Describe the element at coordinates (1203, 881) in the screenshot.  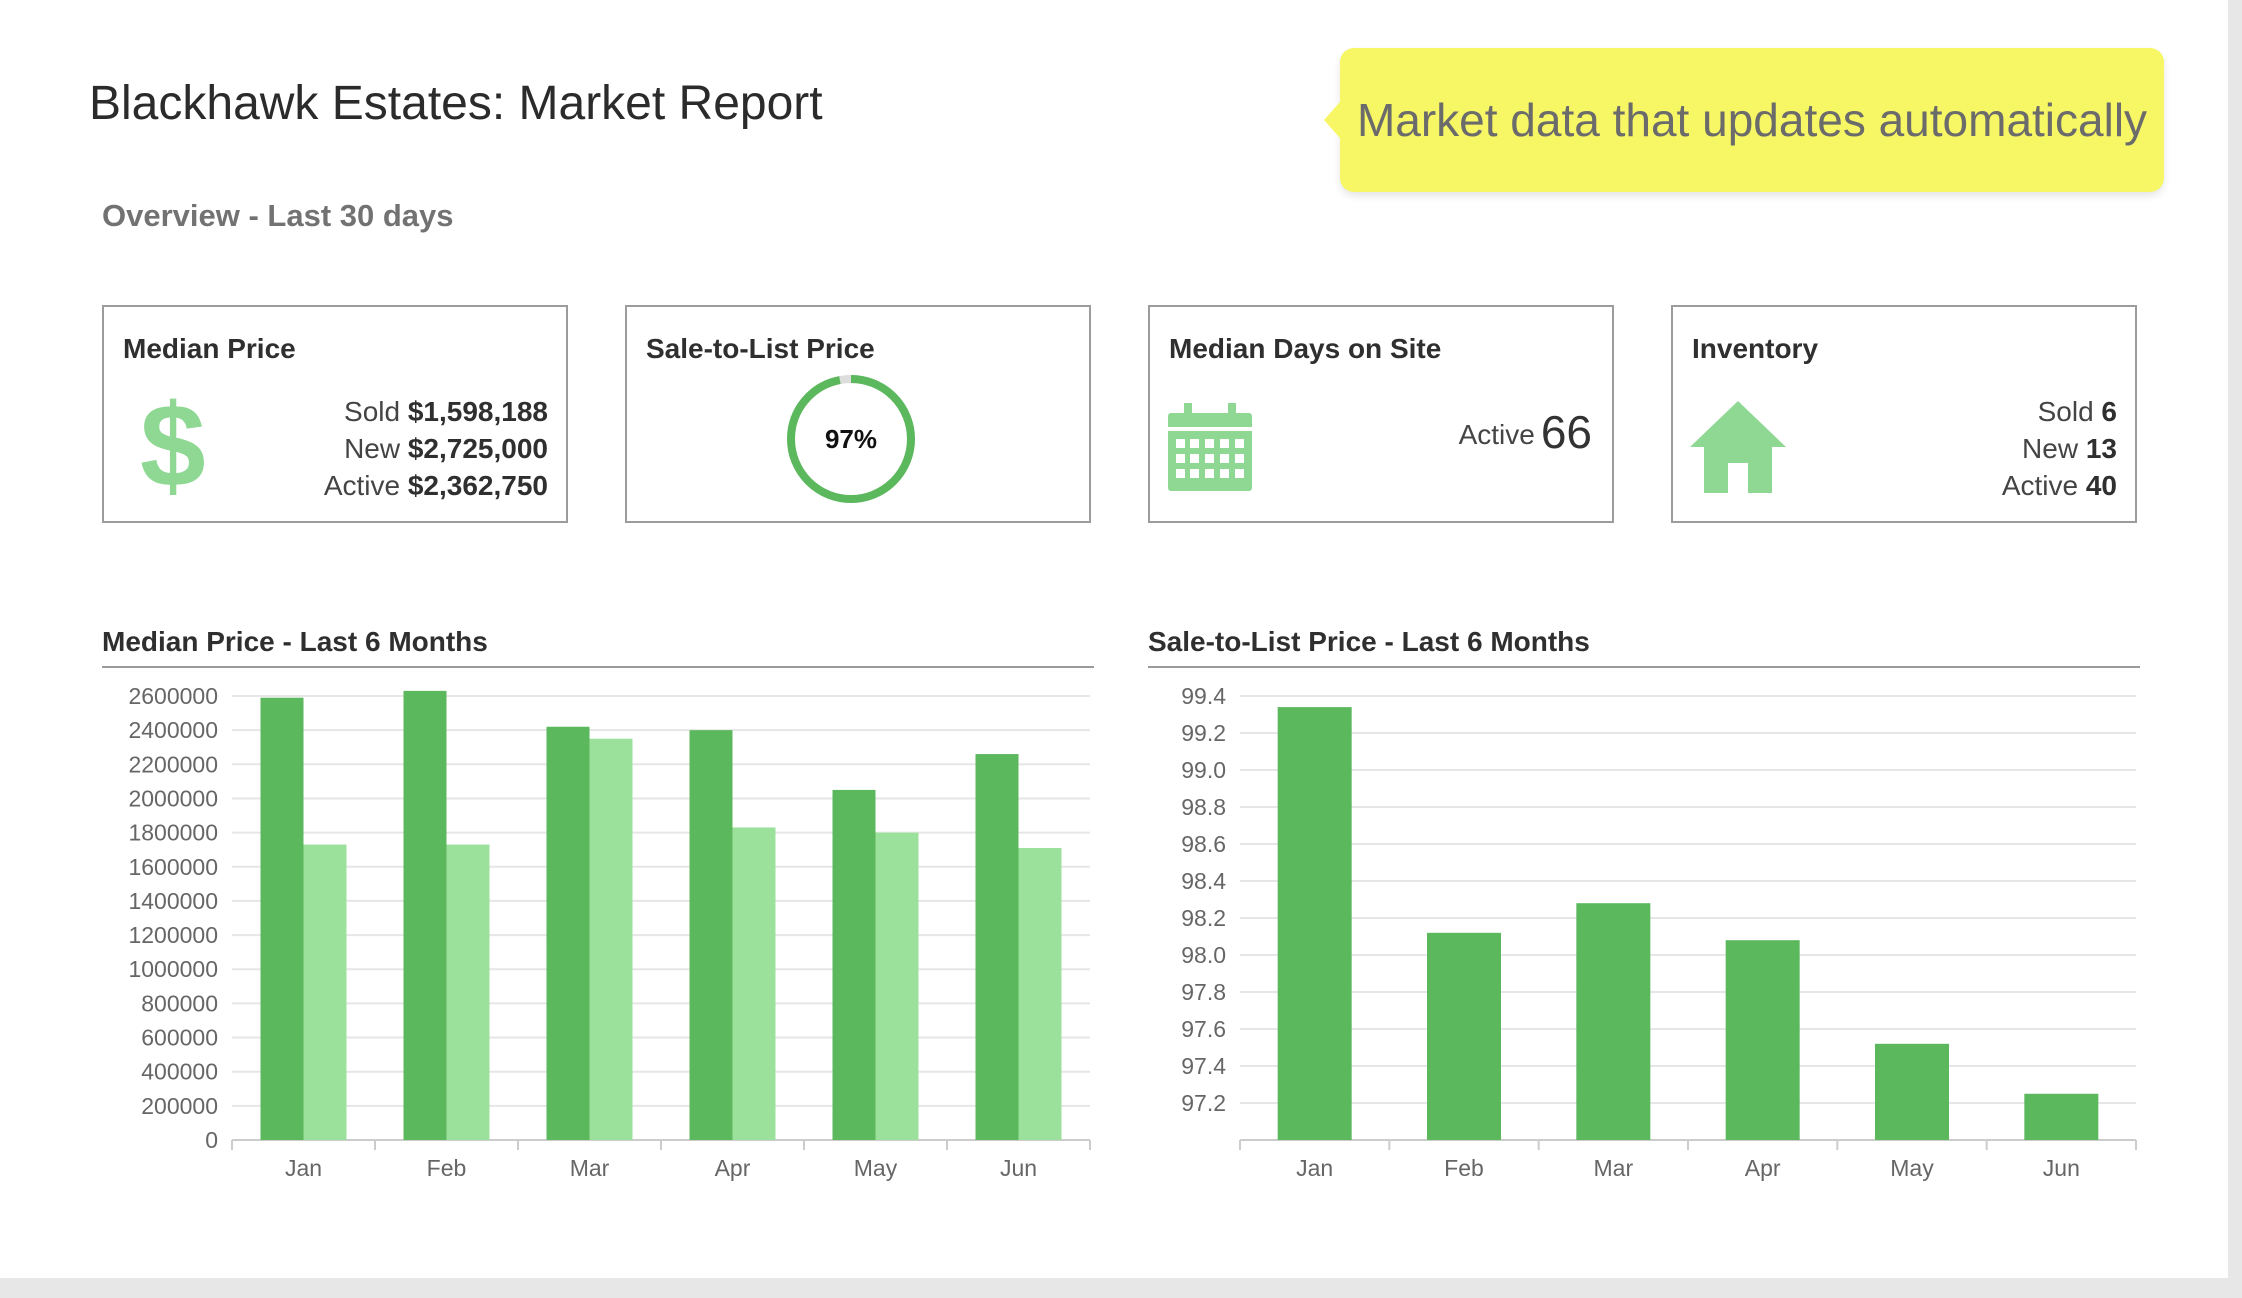
I see `y-tick-label: 98.4` at that location.